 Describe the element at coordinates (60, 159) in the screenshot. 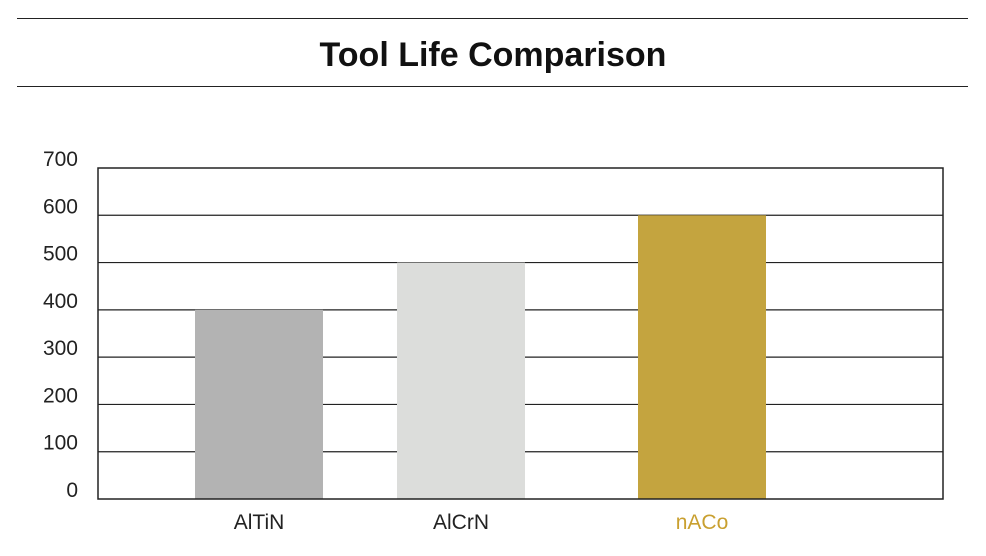

I see `y-tick-label: 700` at that location.